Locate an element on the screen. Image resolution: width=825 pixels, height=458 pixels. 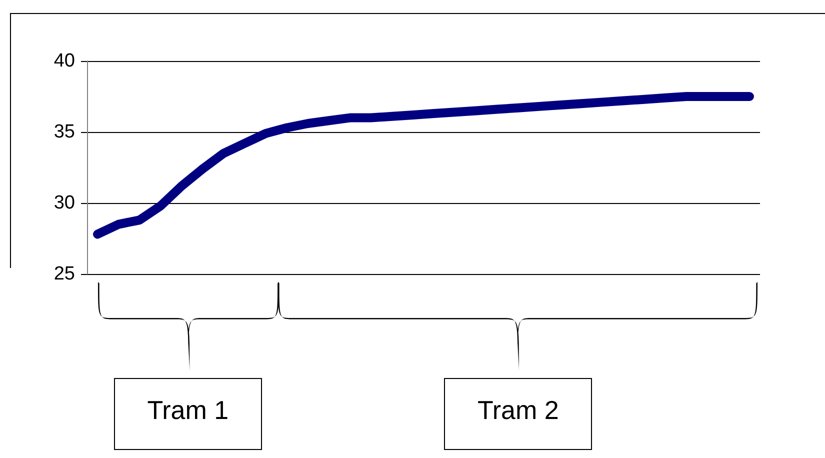
label-box: Tram 1 is located at coordinates (188, 414).